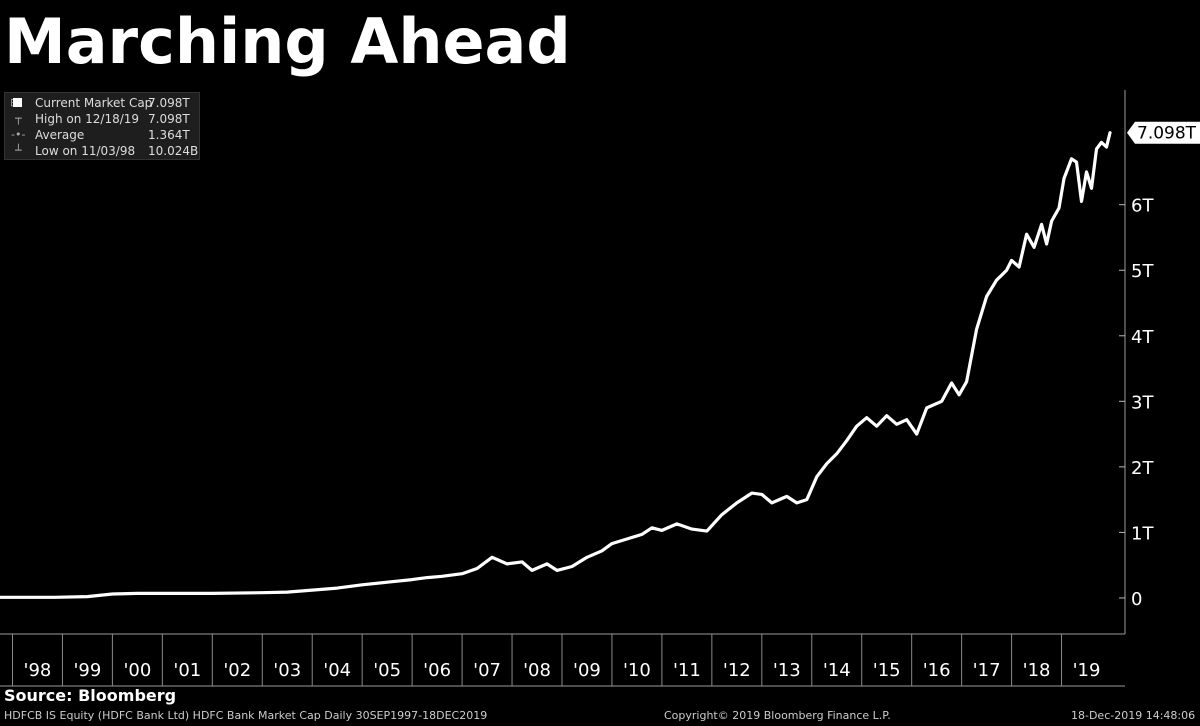 The height and width of the screenshot is (726, 1200). Describe the element at coordinates (90, 695) in the screenshot. I see `source-note: Source: Bloomberg` at that location.